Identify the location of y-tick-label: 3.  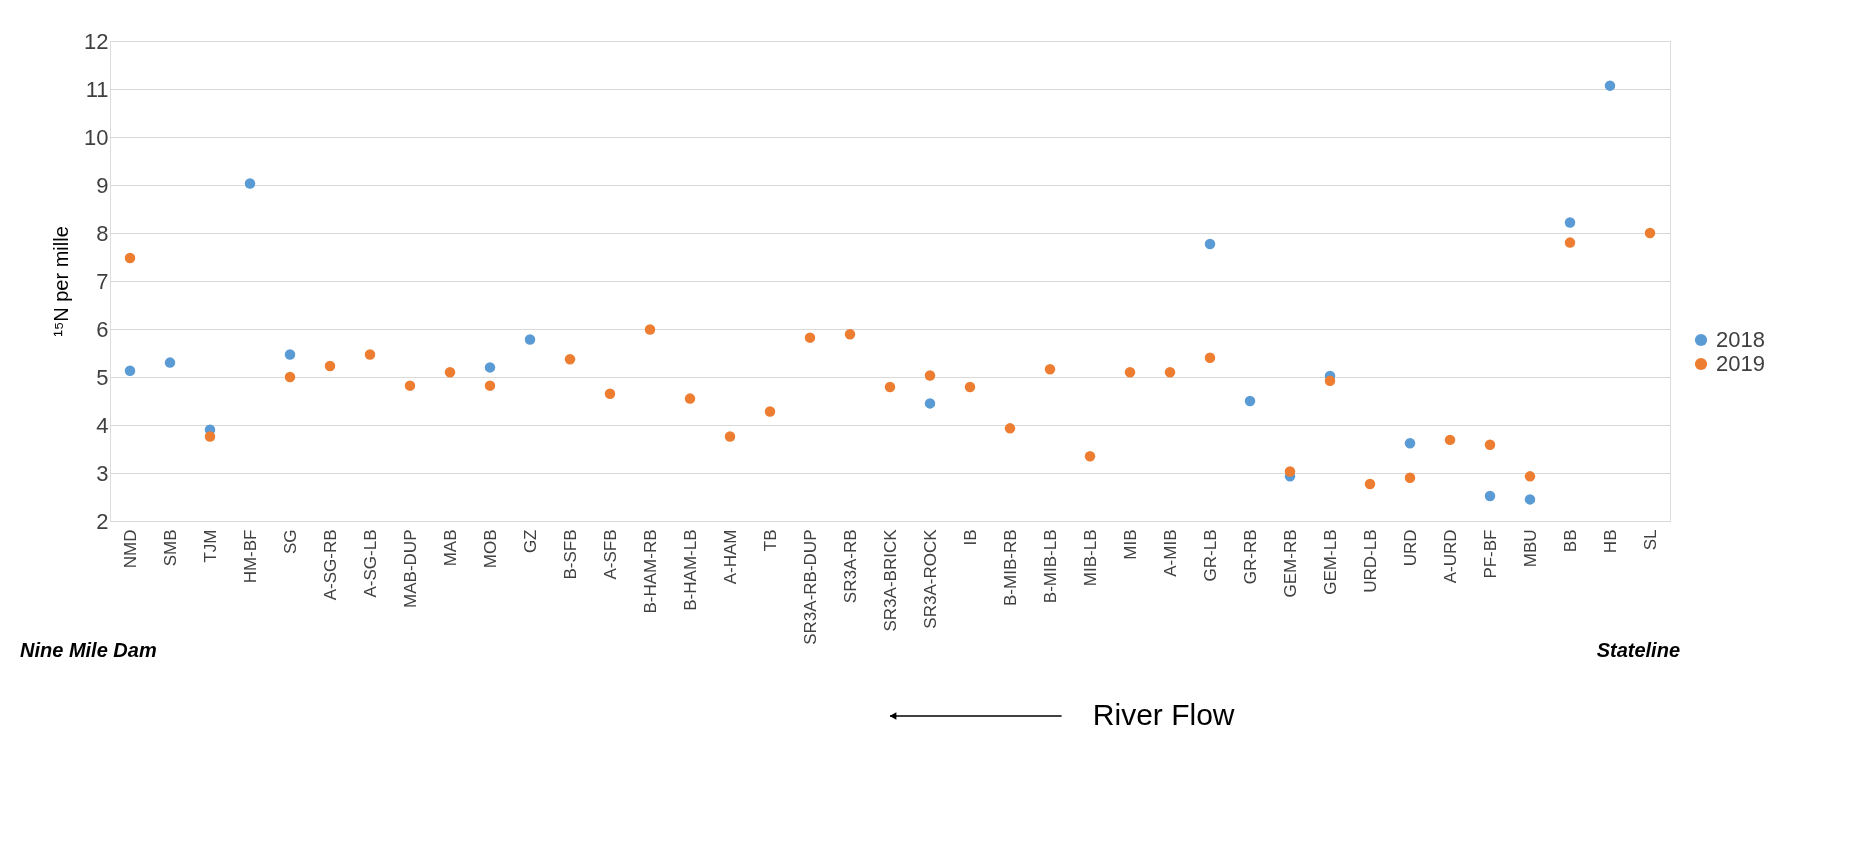
(102, 473).